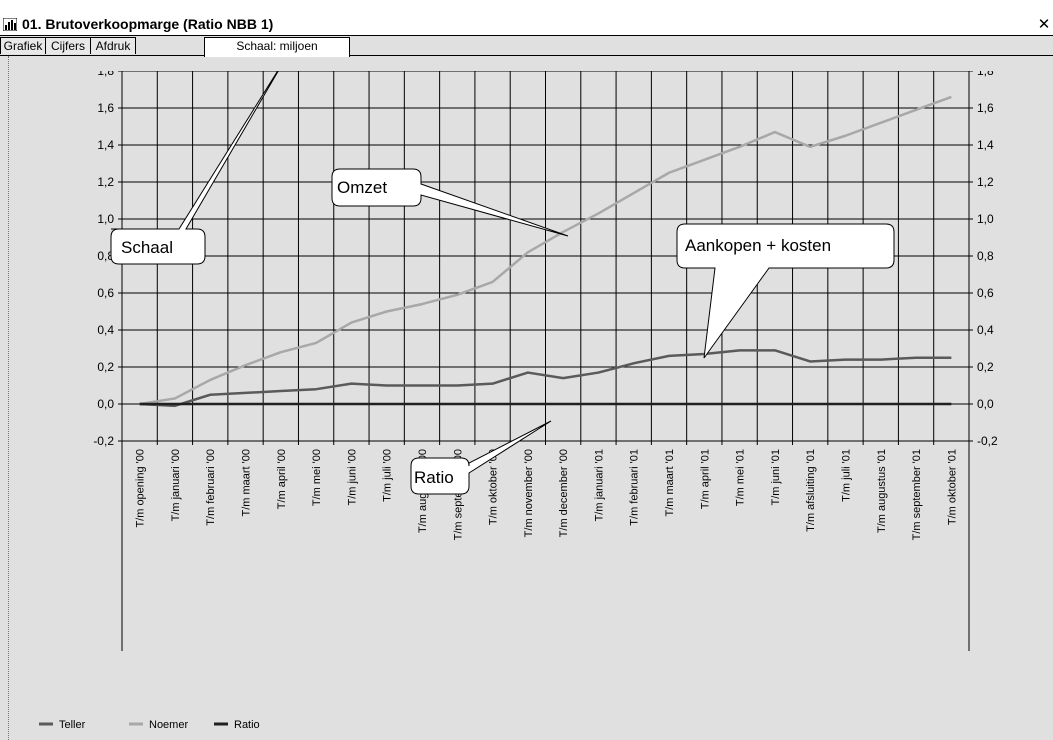 This screenshot has height=740, width=1053. I want to click on legend-label-noemer: Noemer, so click(168, 725).